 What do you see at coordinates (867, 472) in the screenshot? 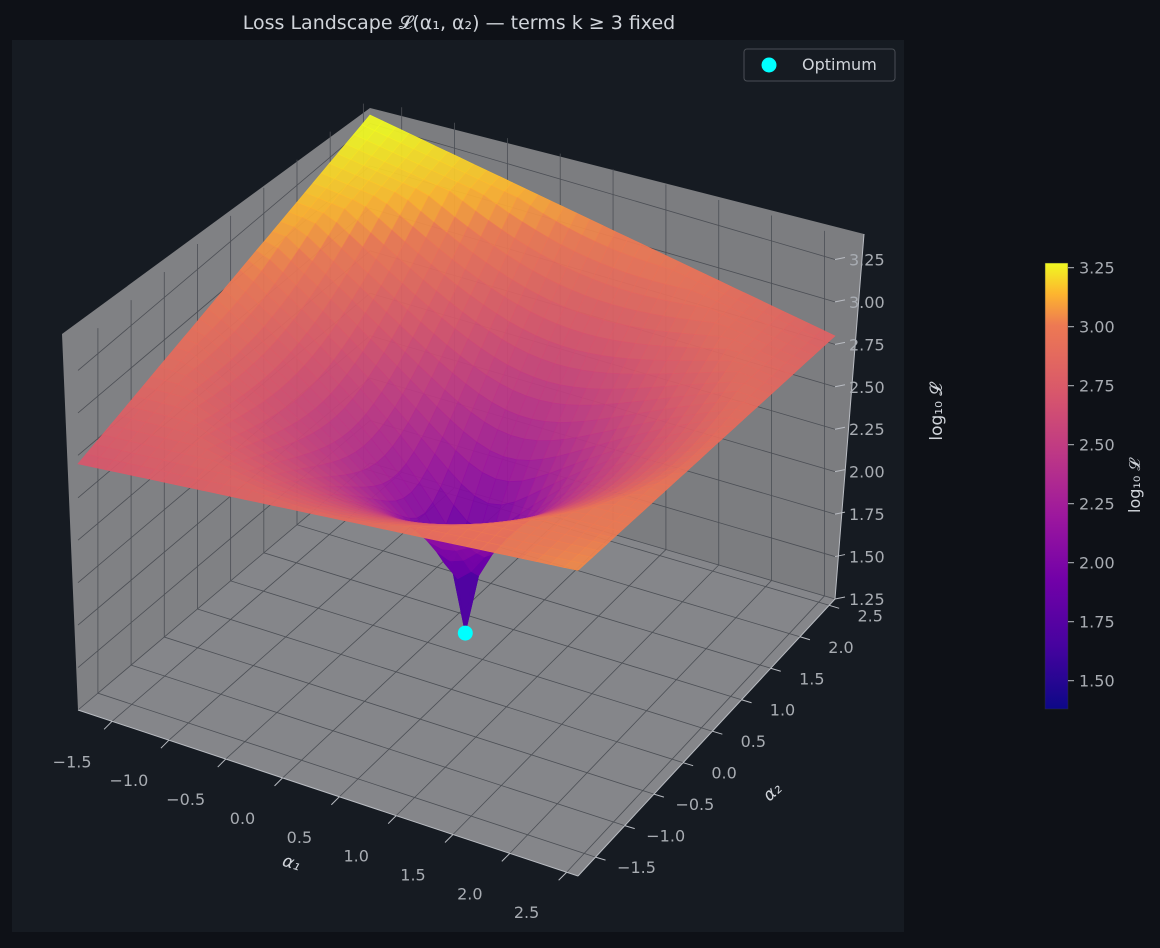
I see `z-tick-label: 2.00` at bounding box center [867, 472].